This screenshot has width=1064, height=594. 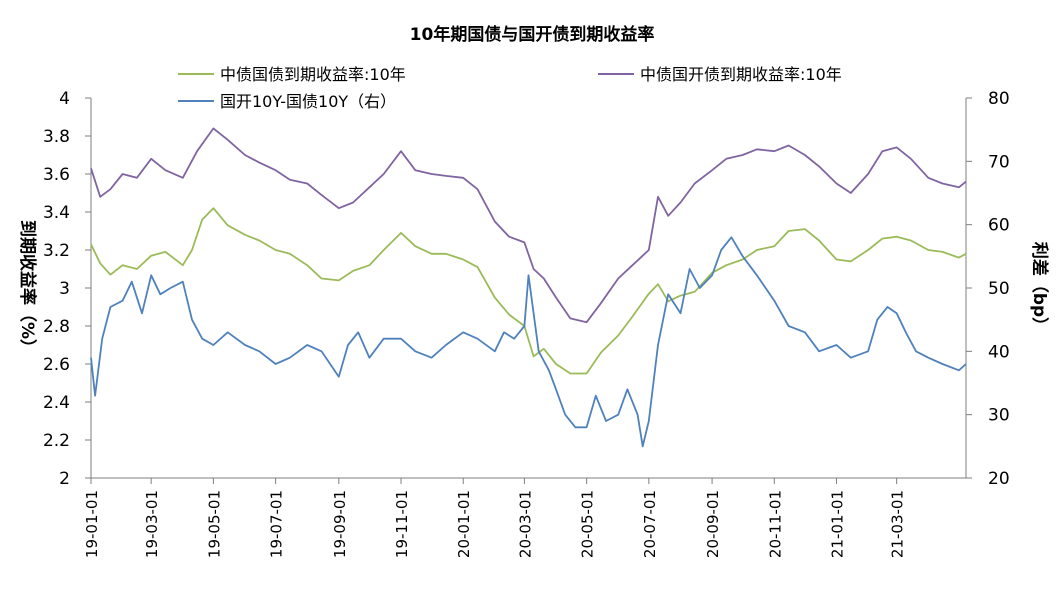 I want to click on x-tick-label: 20-07-01, so click(x=650, y=524).